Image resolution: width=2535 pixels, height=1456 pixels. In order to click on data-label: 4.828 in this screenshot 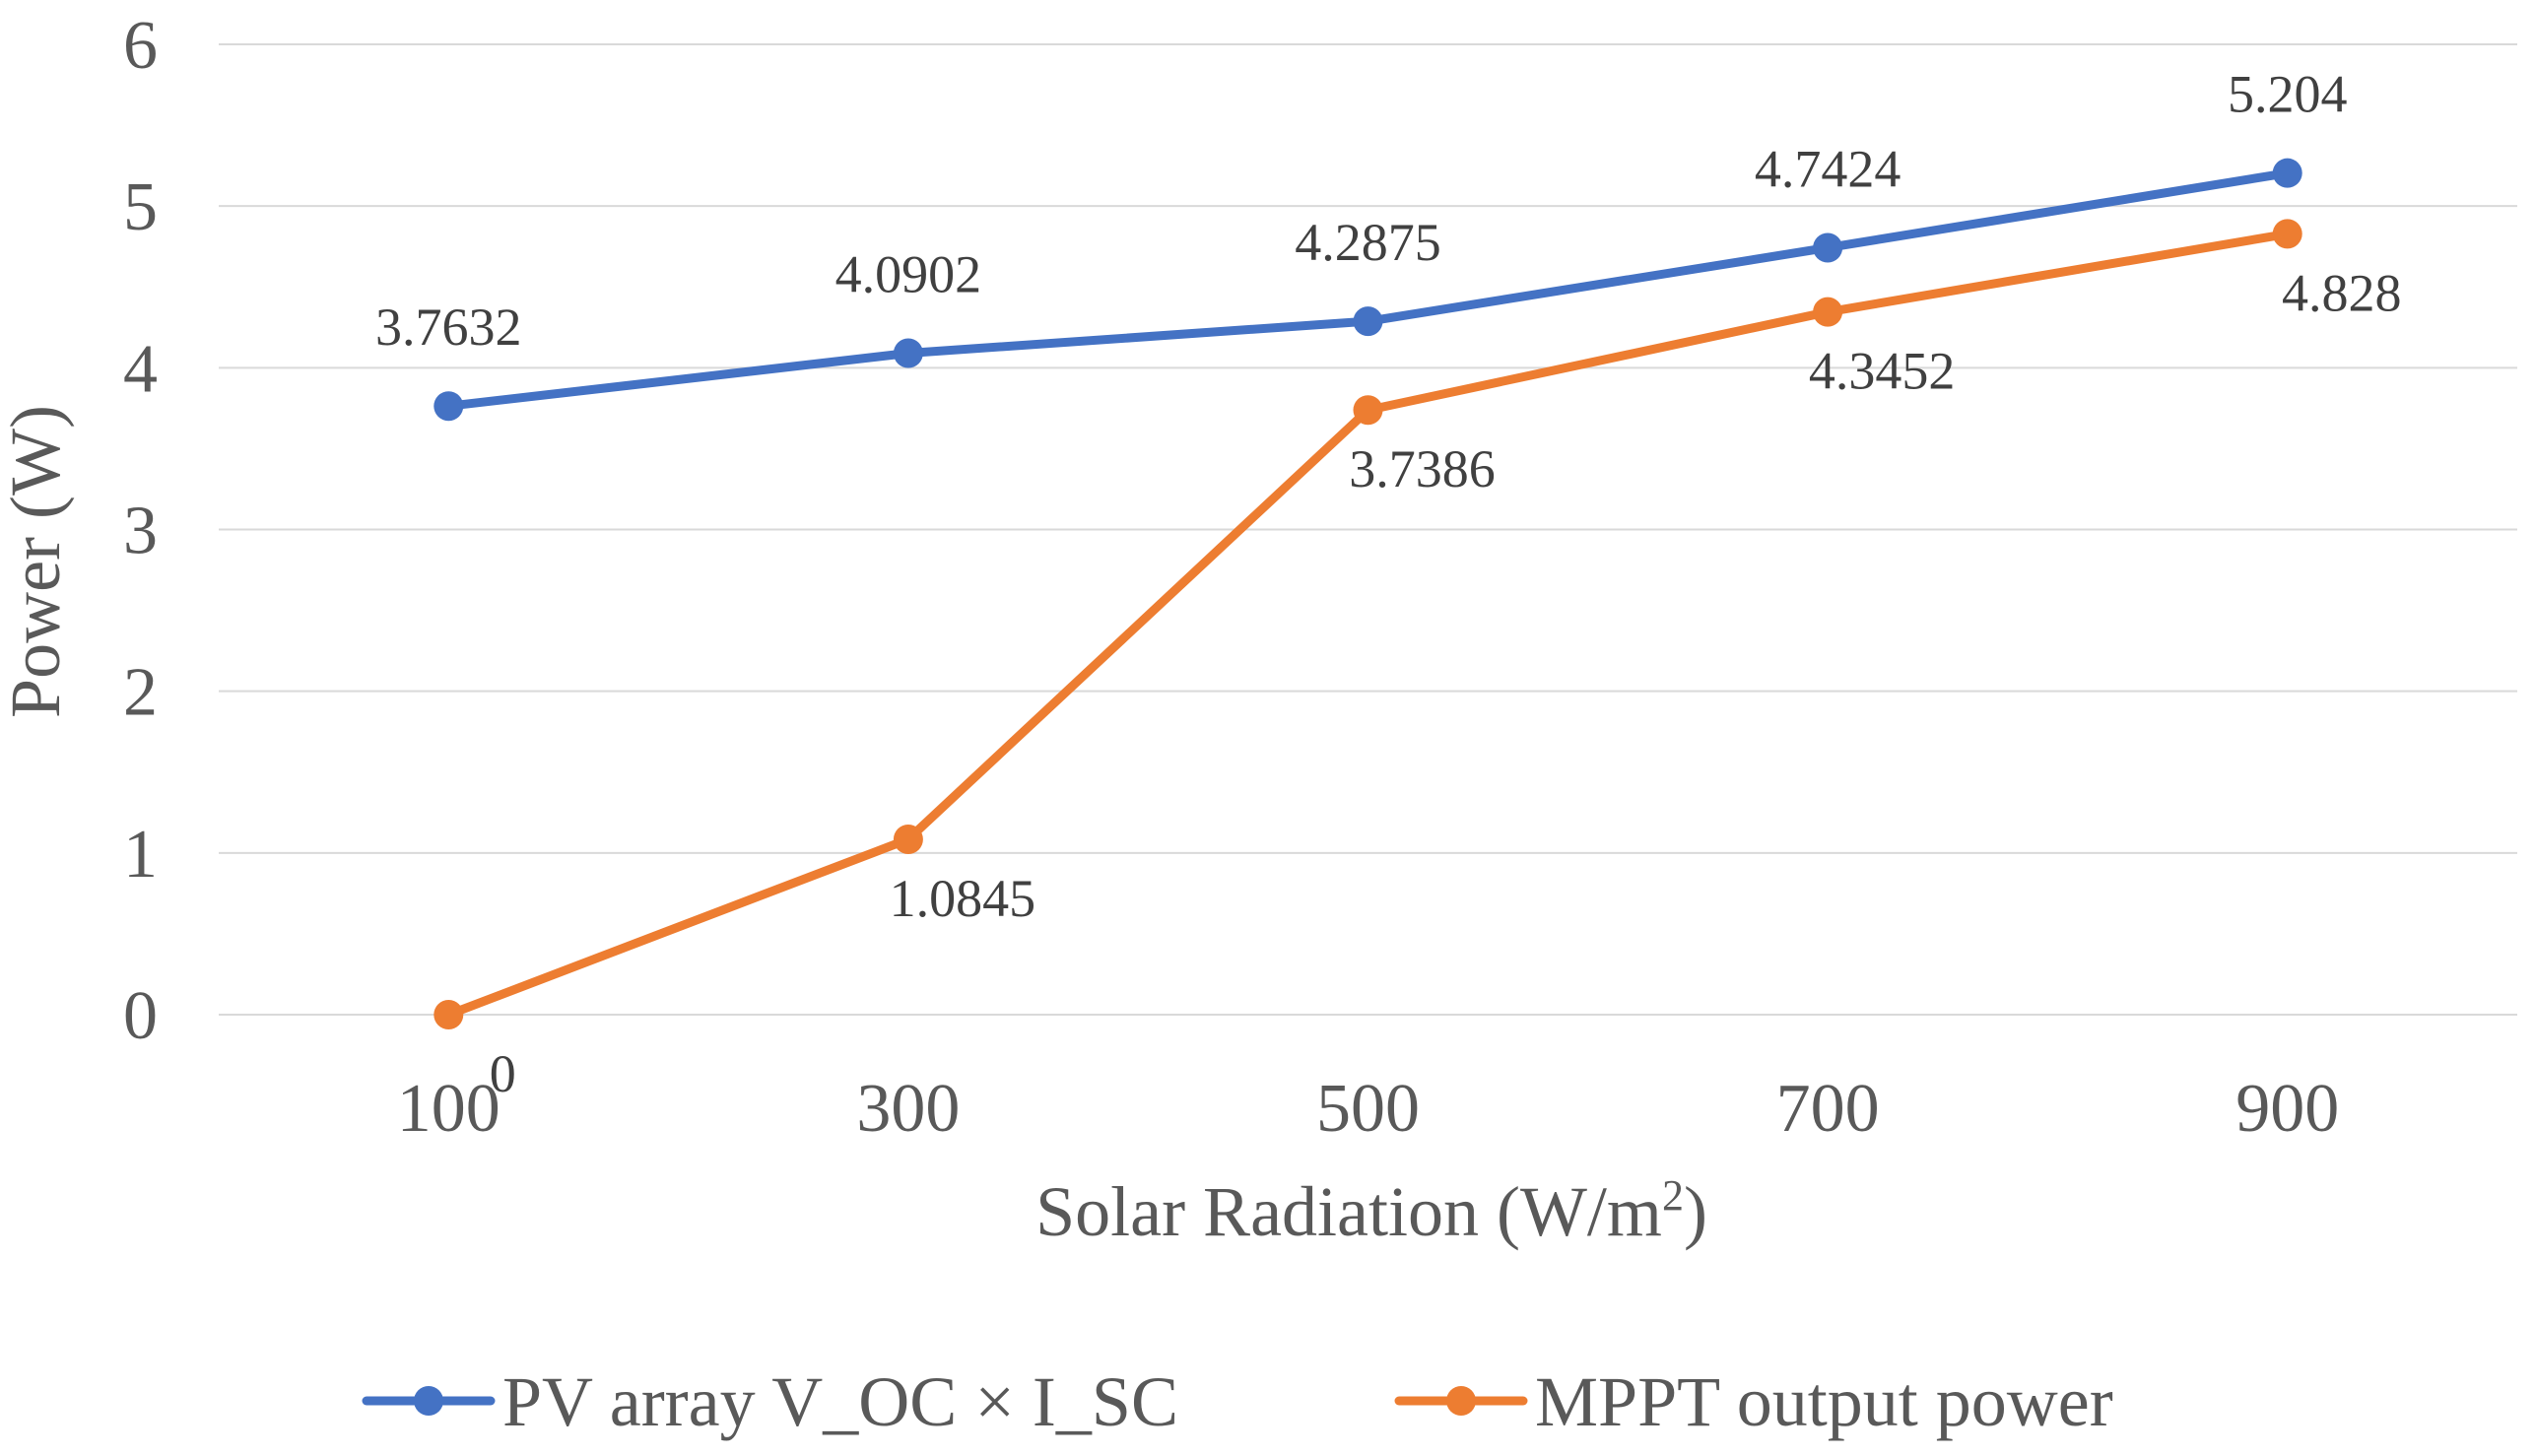, I will do `click(2342, 292)`.